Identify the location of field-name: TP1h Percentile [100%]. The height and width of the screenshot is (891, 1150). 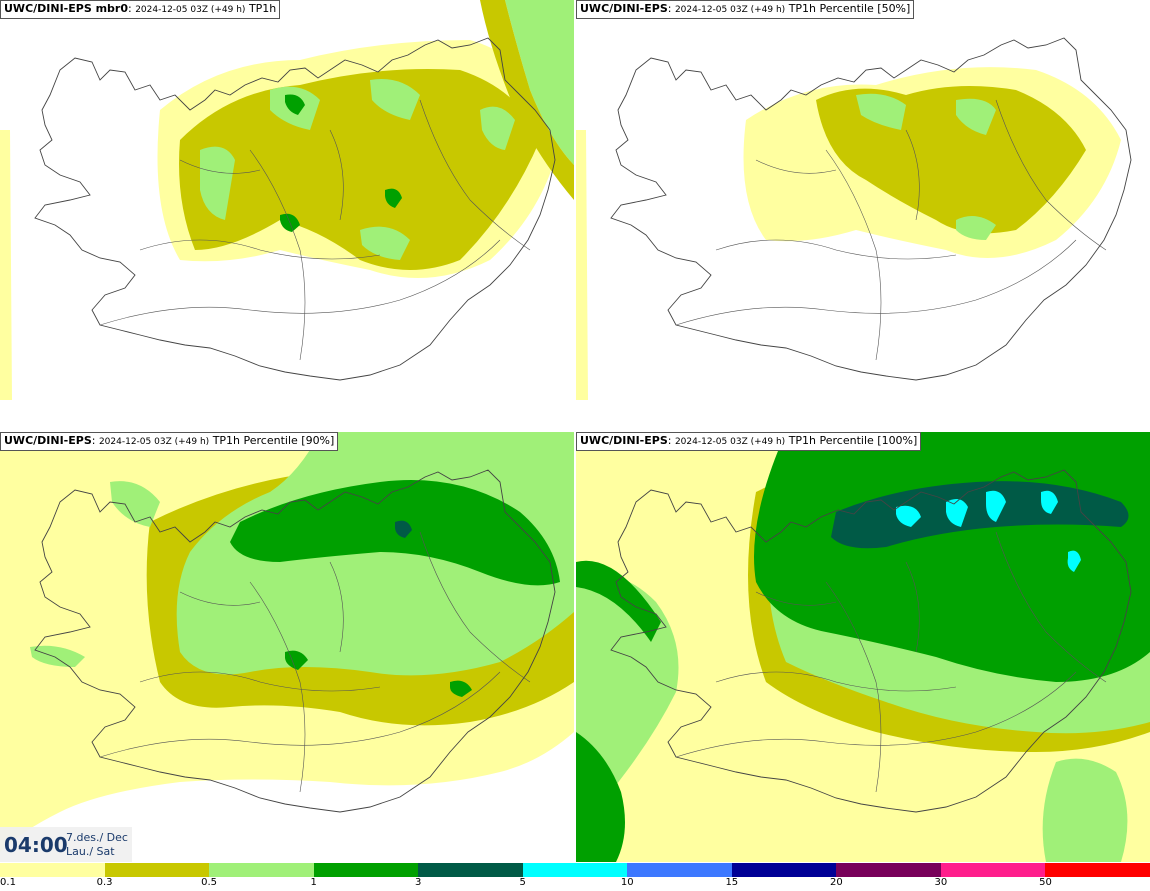
(853, 440).